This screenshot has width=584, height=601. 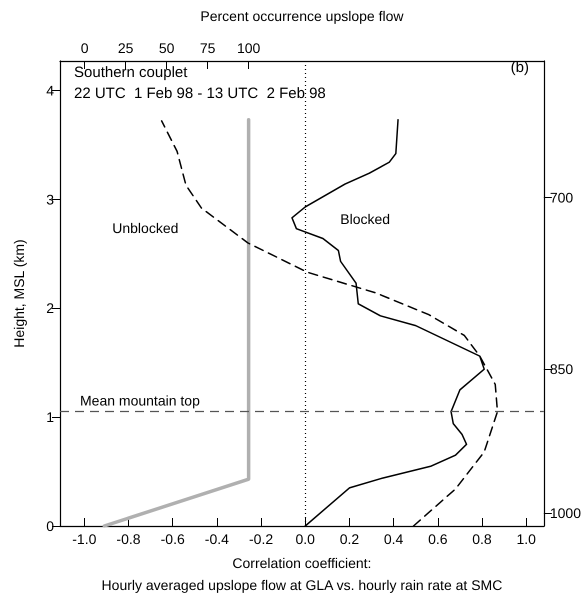 I want to click on x-tick-label: 0.8, so click(x=482, y=539).